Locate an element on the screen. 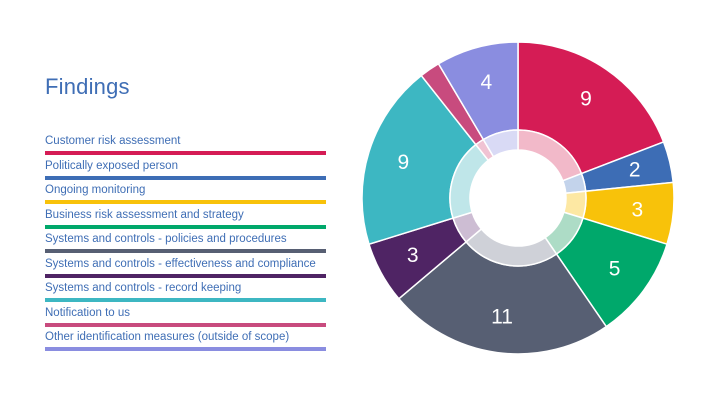 This screenshot has height=401, width=722. legend-label: Politically exposed person is located at coordinates (111, 165).